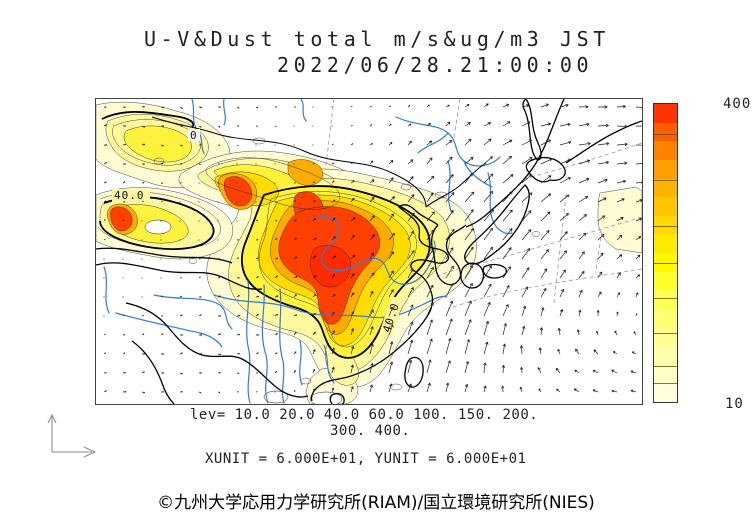 This screenshot has height=532, width=752. Describe the element at coordinates (243, 311) in the screenshot. I see `contour-holes` at that location.